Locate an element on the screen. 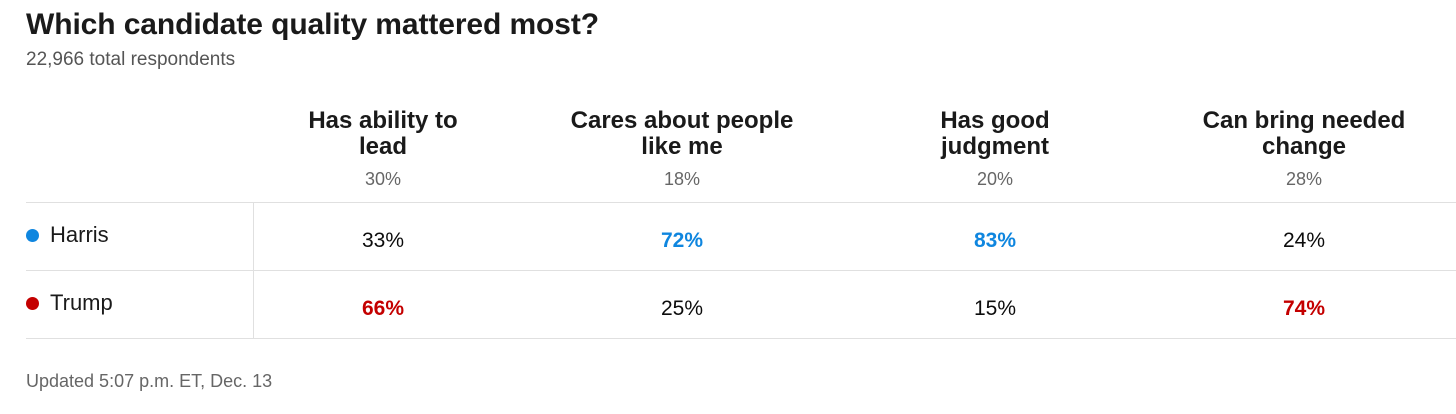 This screenshot has width=1456, height=414. table-cell: 24% is located at coordinates (1304, 240).